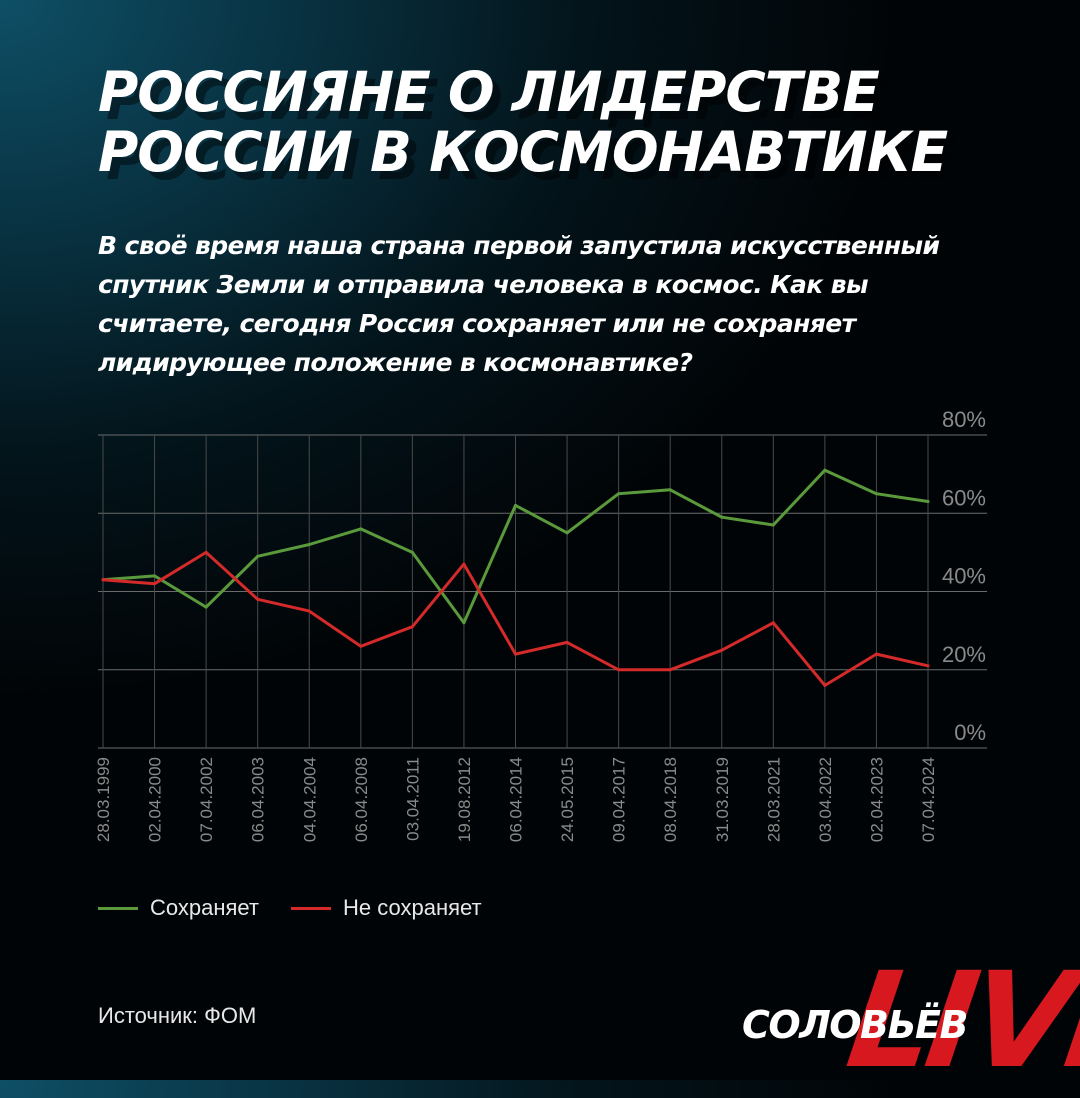 This screenshot has width=1080, height=1098. I want to click on x-tick-label: 28.03.1999, so click(103, 799).